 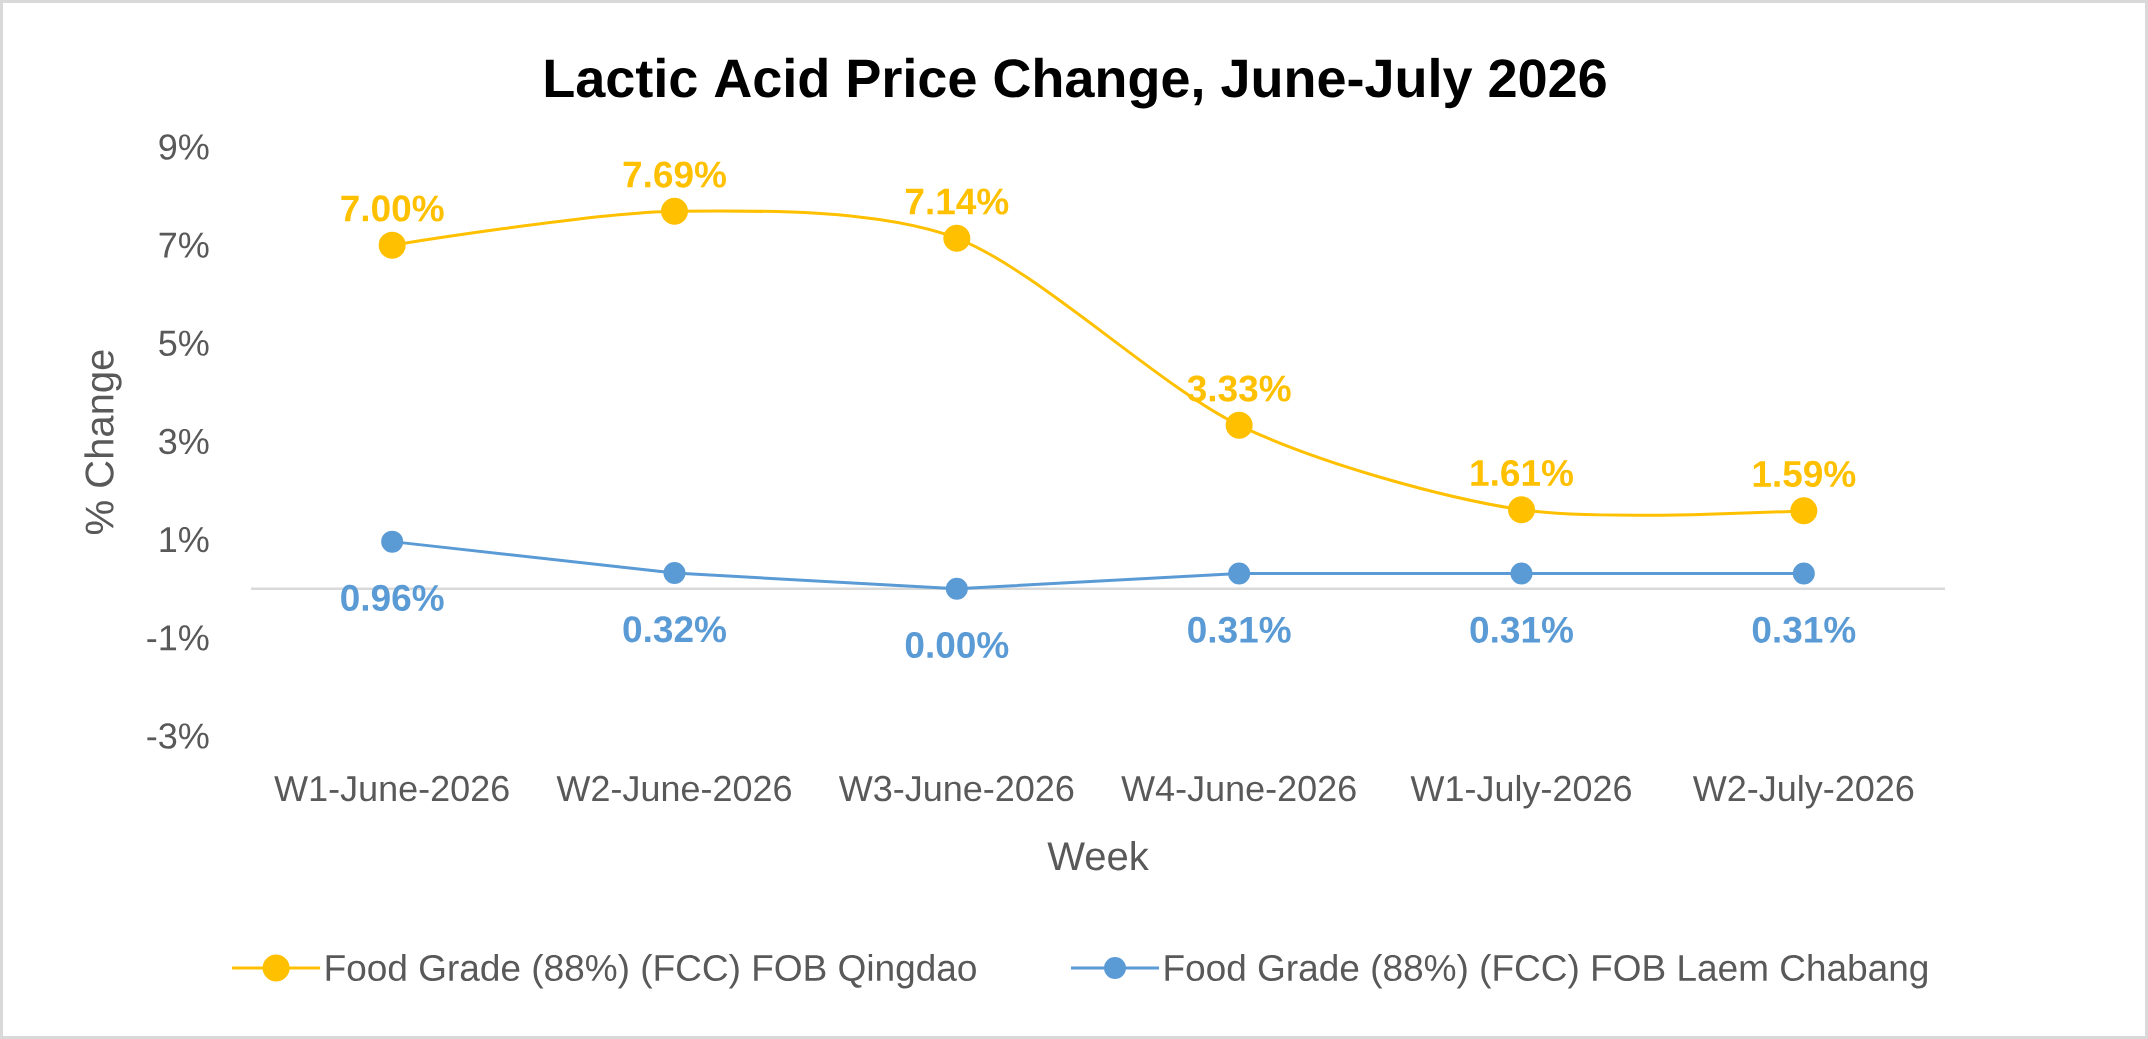 What do you see at coordinates (956, 788) in the screenshot?
I see `x-tick-label: W3-June-2026` at bounding box center [956, 788].